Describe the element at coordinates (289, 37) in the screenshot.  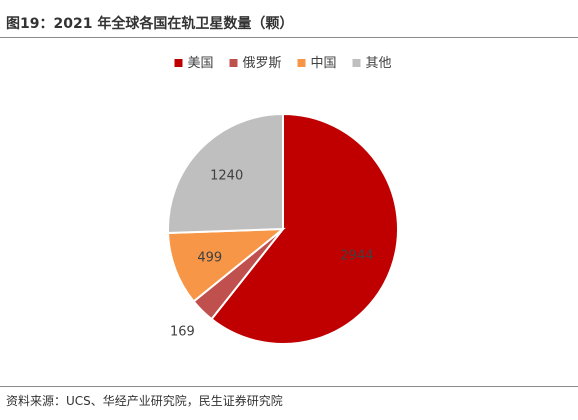
I see `title-divider` at that location.